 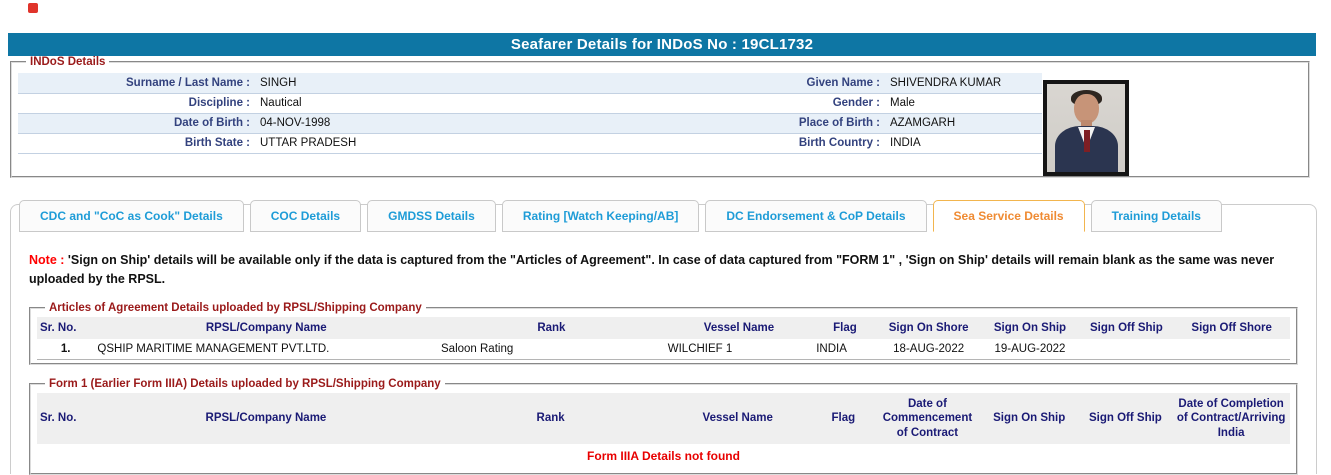 What do you see at coordinates (774, 83) in the screenshot?
I see `field-label-given-name: Given Name :` at bounding box center [774, 83].